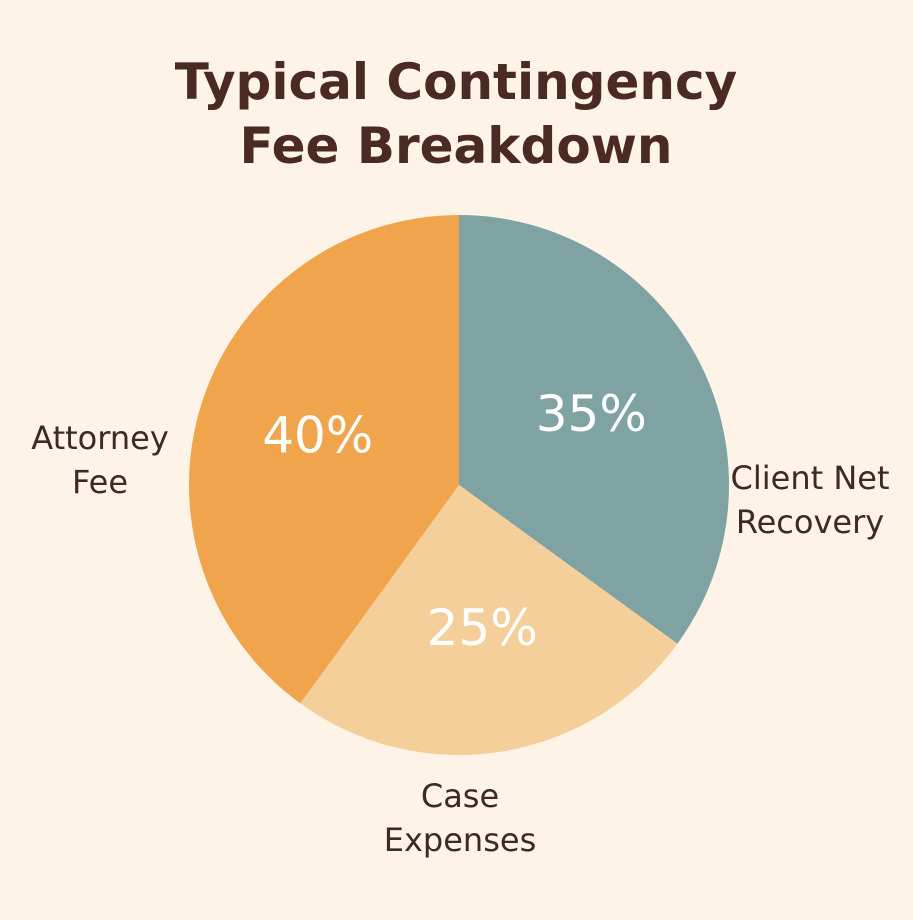 This screenshot has height=920, width=913. What do you see at coordinates (591, 414) in the screenshot?
I see `value-label: 35%` at bounding box center [591, 414].